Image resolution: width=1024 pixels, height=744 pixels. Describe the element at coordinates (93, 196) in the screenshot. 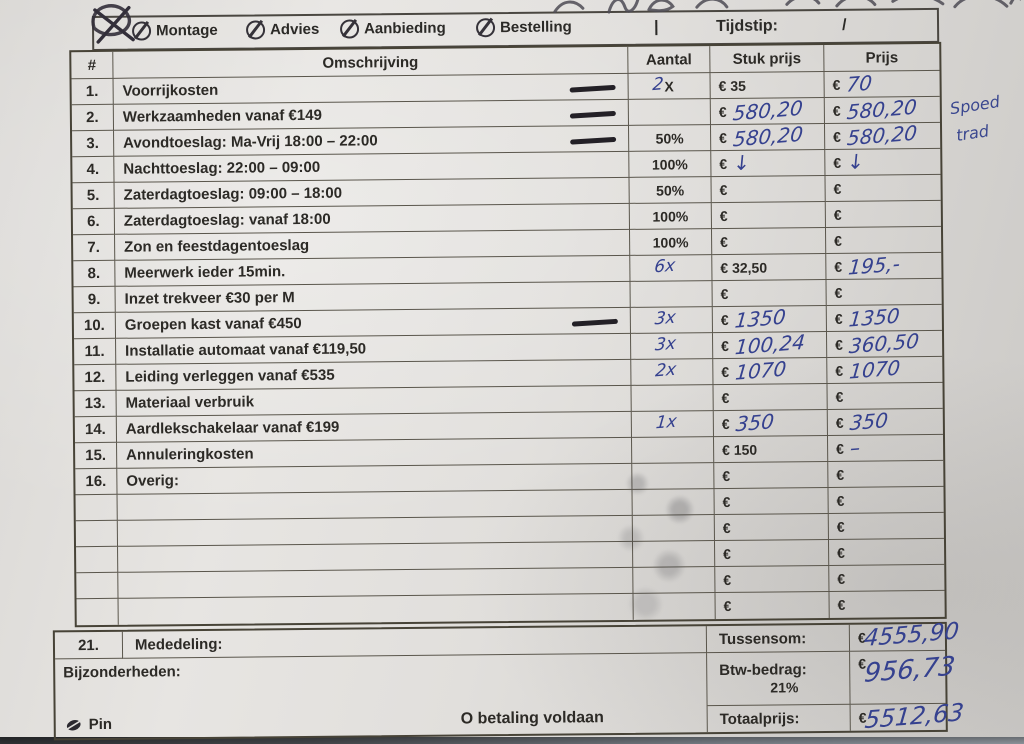

I see `row-number: 5.` at that location.